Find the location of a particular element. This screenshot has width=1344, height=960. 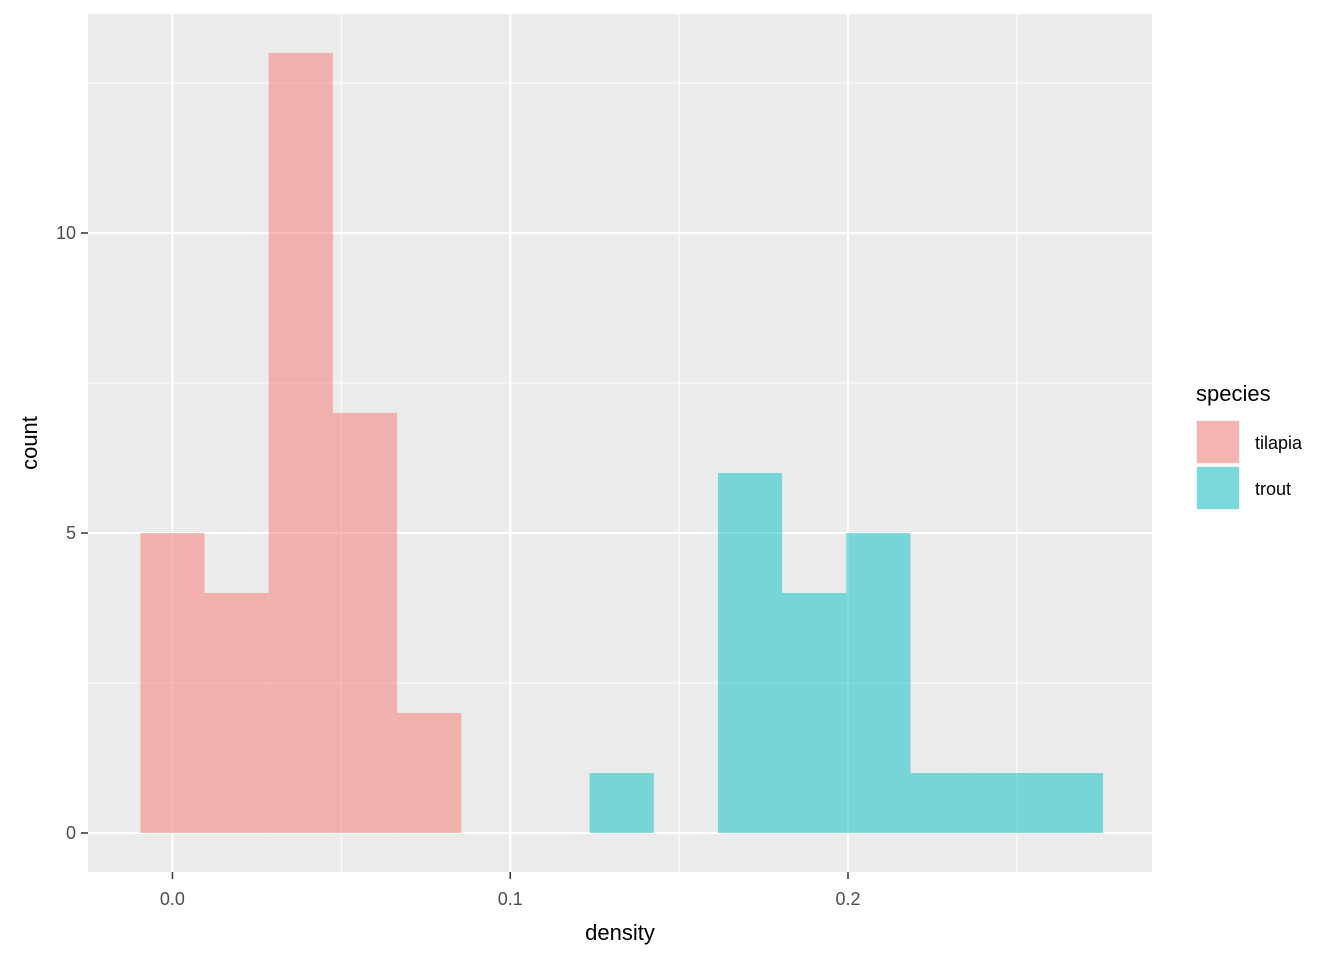

y-tick-label: 5 is located at coordinates (71, 533).